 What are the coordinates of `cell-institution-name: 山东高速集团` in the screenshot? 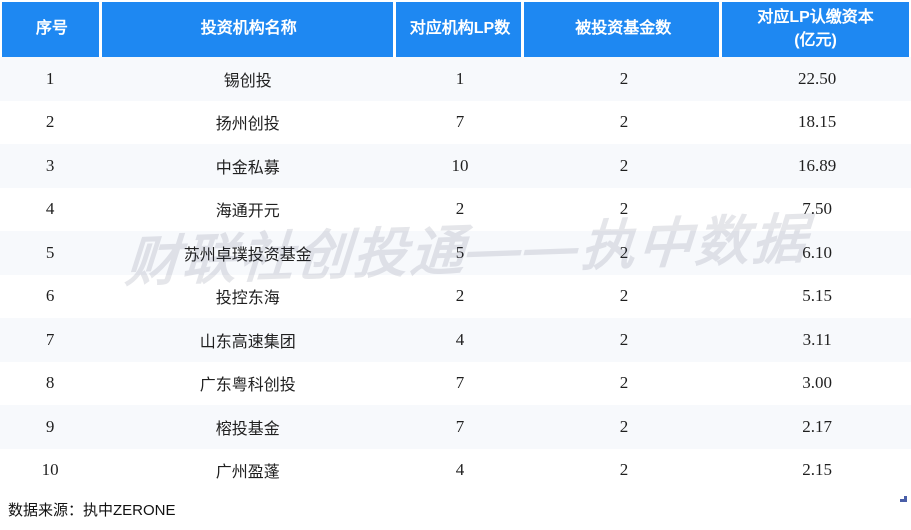 It's located at (247, 342).